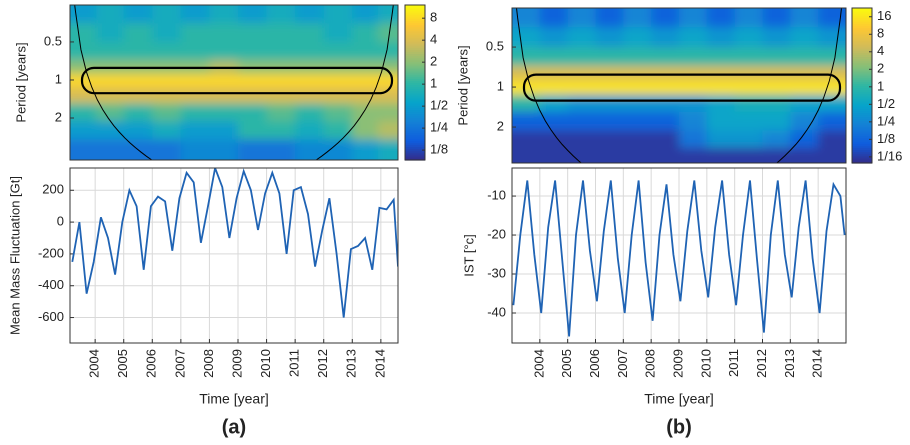  What do you see at coordinates (433, 61) in the screenshot?
I see `colorbar-tick-label: 2` at bounding box center [433, 61].